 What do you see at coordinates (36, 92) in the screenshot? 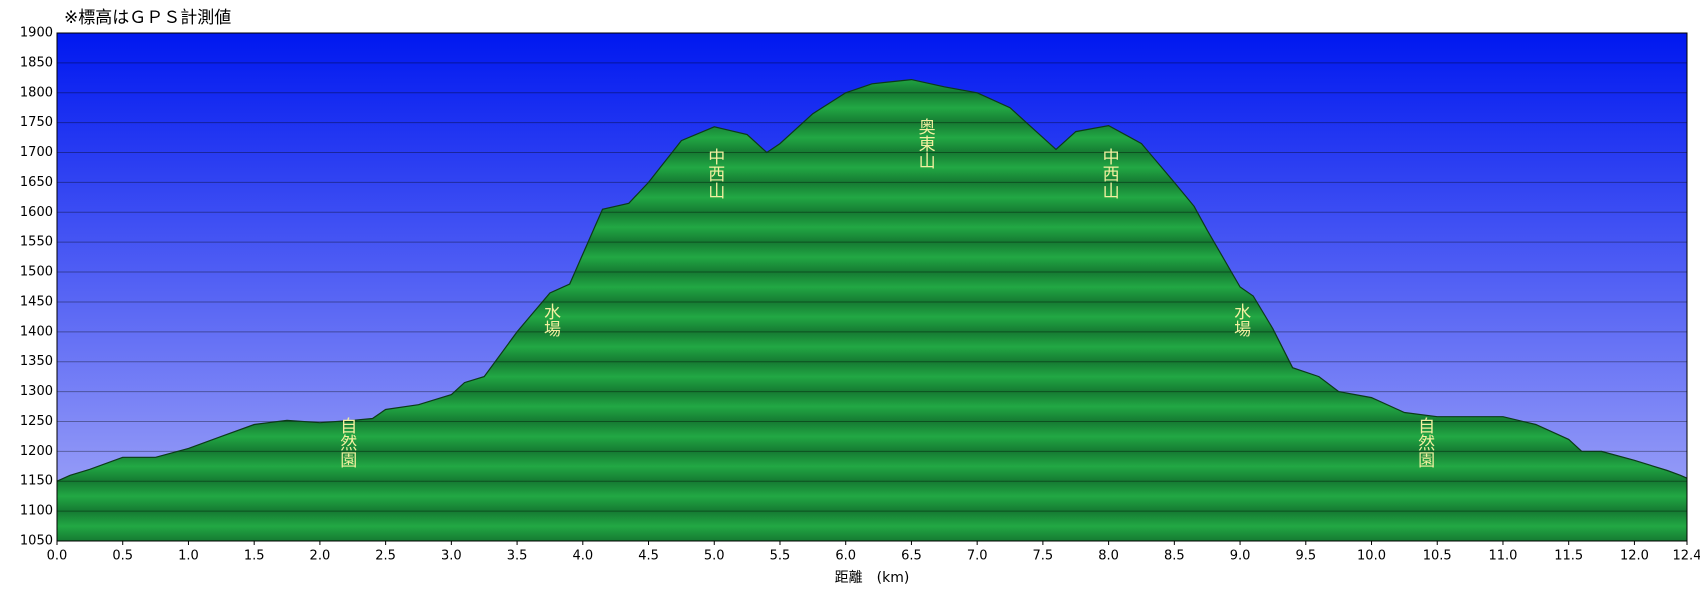
I see `y-tick-label: 1800` at bounding box center [36, 92].